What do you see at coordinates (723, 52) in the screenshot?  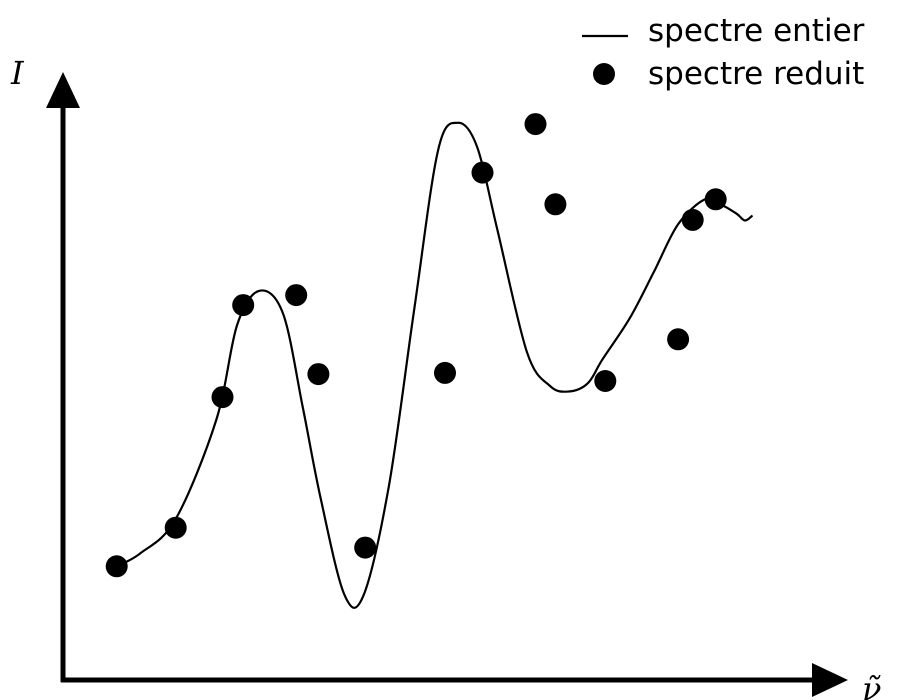 I see `legend: spectre entier spectre reduit` at bounding box center [723, 52].